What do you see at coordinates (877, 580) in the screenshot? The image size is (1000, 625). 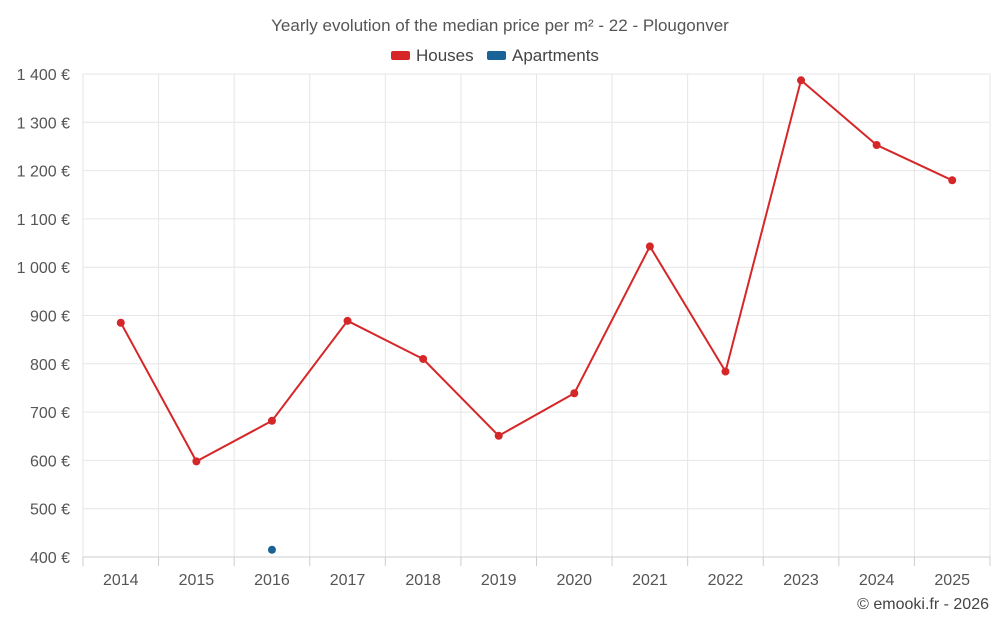 I see `x-tick-label: 2024` at bounding box center [877, 580].